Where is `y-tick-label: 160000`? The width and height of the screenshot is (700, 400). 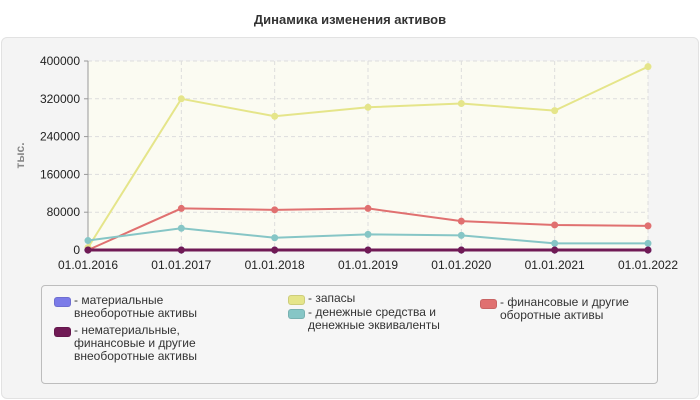 y-tick-label: 160000 is located at coordinates (60, 174).